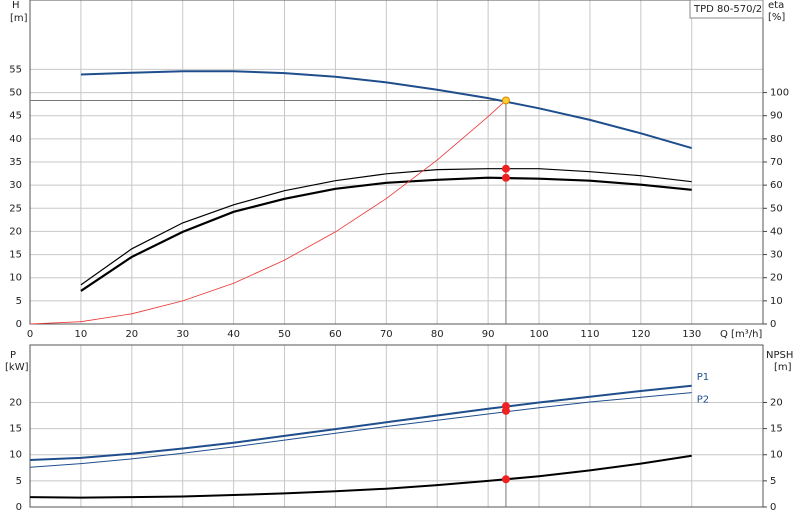 Image resolution: width=800 pixels, height=520 pixels. What do you see at coordinates (488, 334) in the screenshot?
I see `x-tick-label: 90` at bounding box center [488, 334].